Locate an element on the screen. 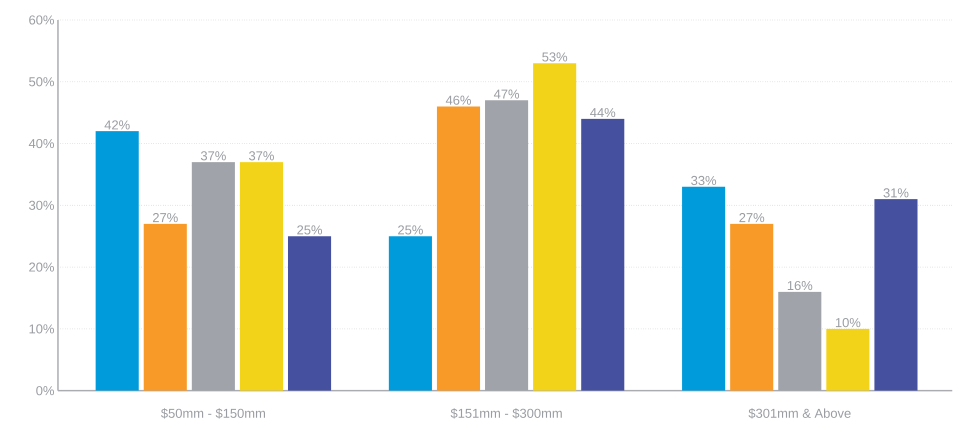 The width and height of the screenshot is (953, 435). y-tick-label: 10% is located at coordinates (42, 329).